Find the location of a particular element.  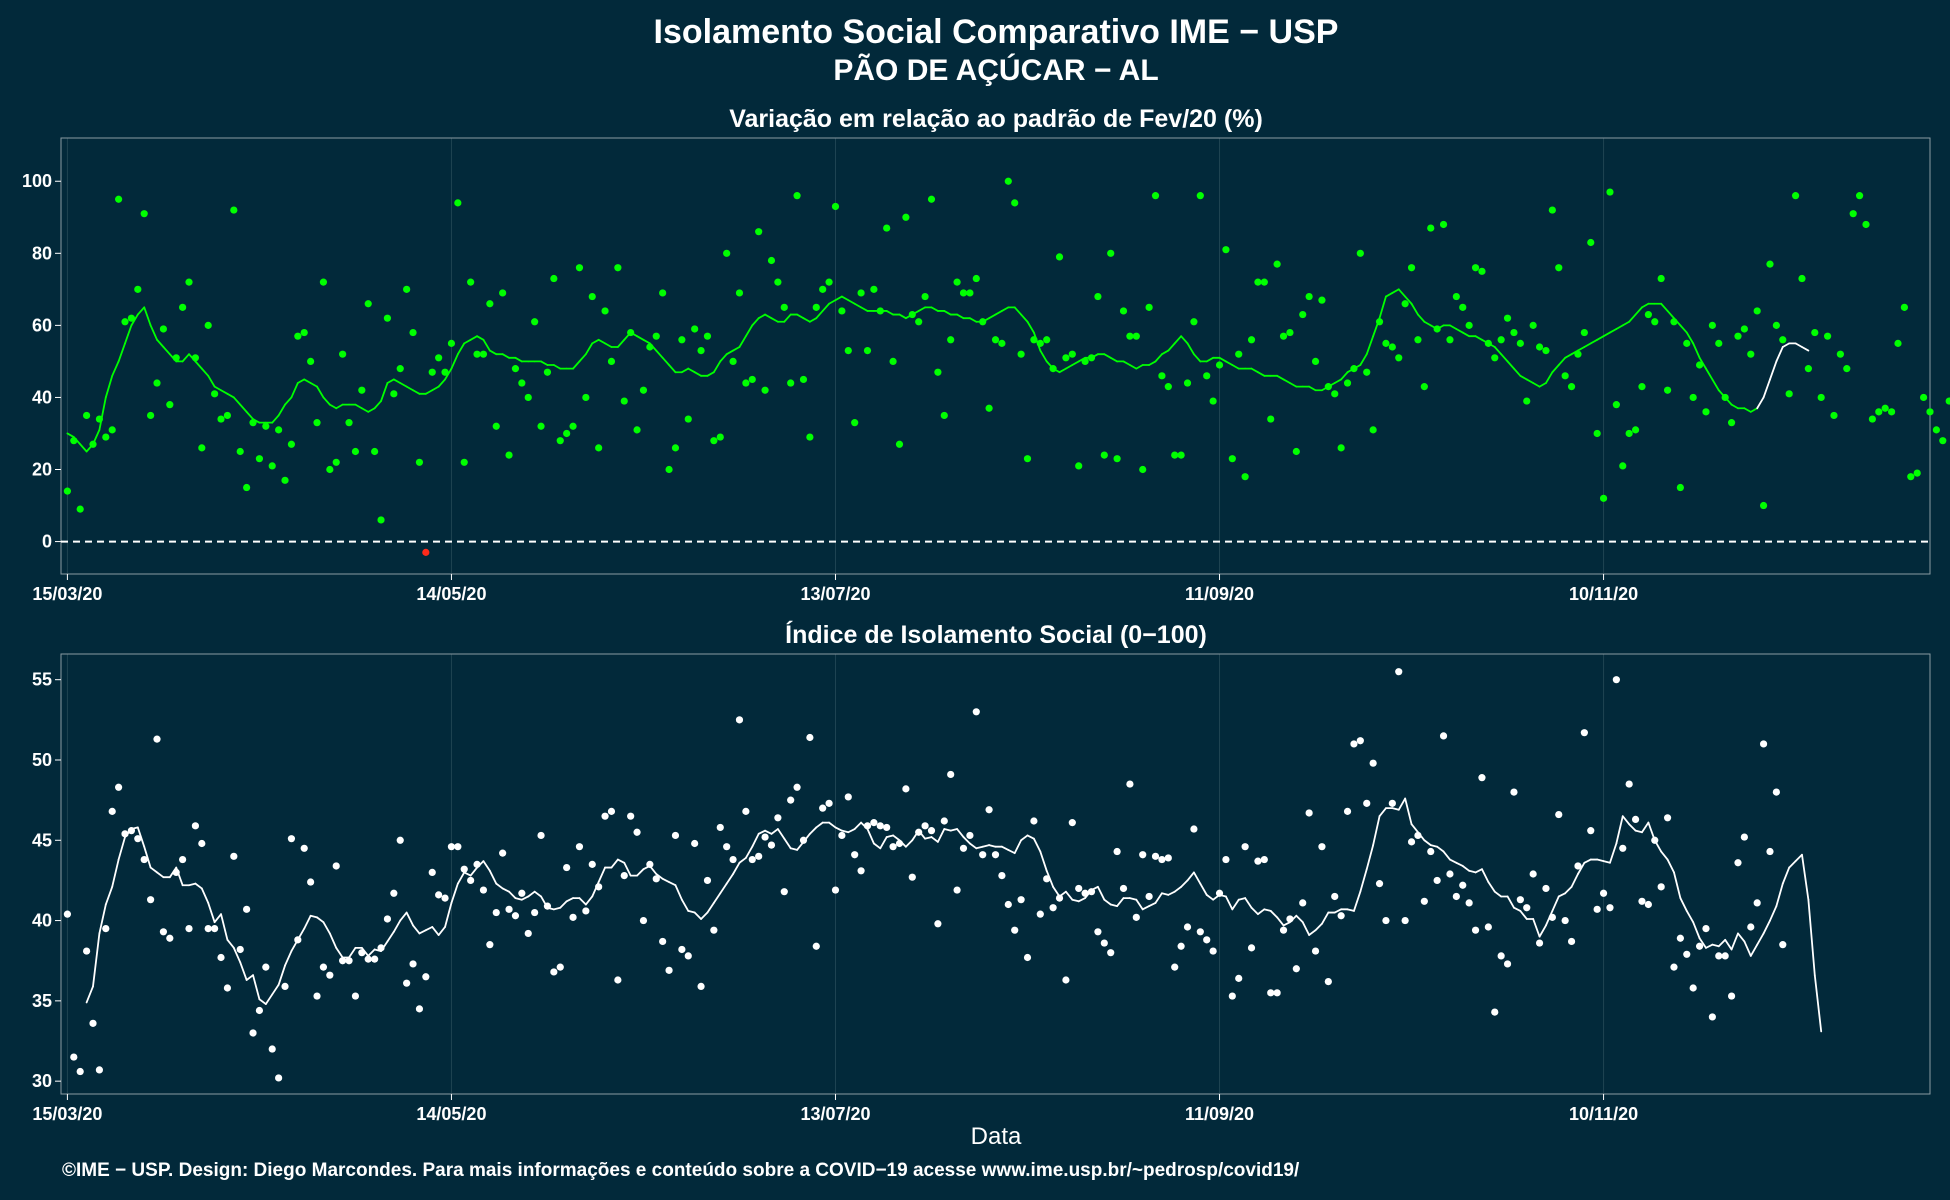

figure-title-line2: PÃO DE AÇÚCAR − AL is located at coordinates (995, 70).